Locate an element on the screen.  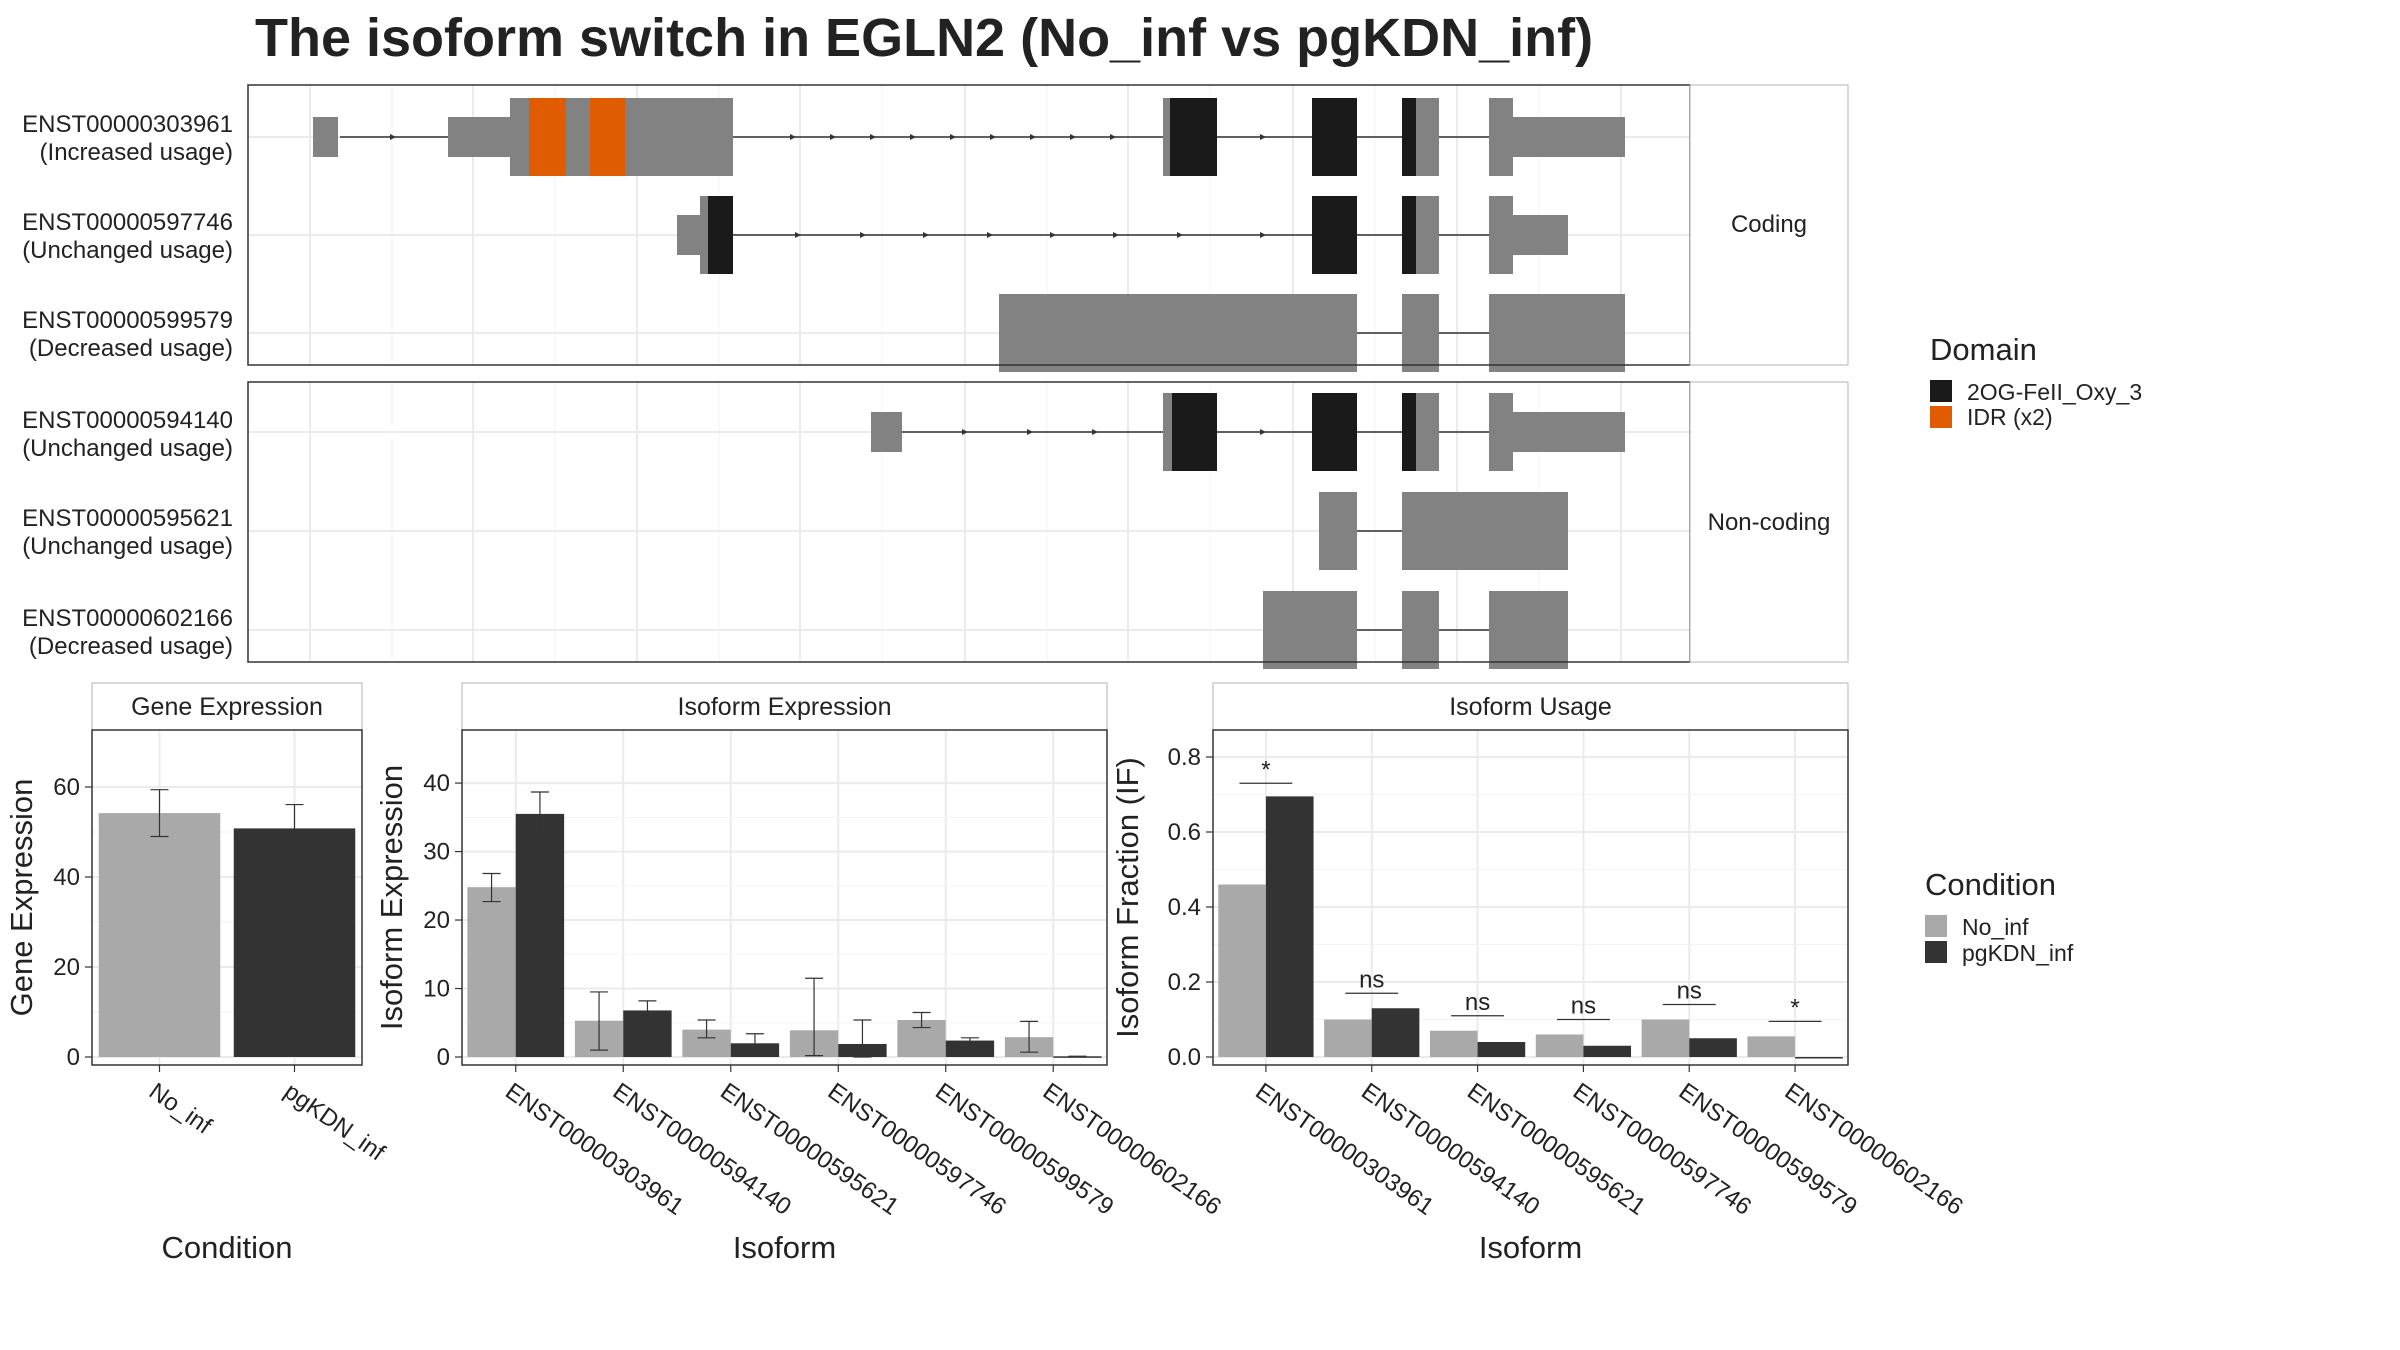
bar-pgkdn_inf is located at coordinates (294, 942).